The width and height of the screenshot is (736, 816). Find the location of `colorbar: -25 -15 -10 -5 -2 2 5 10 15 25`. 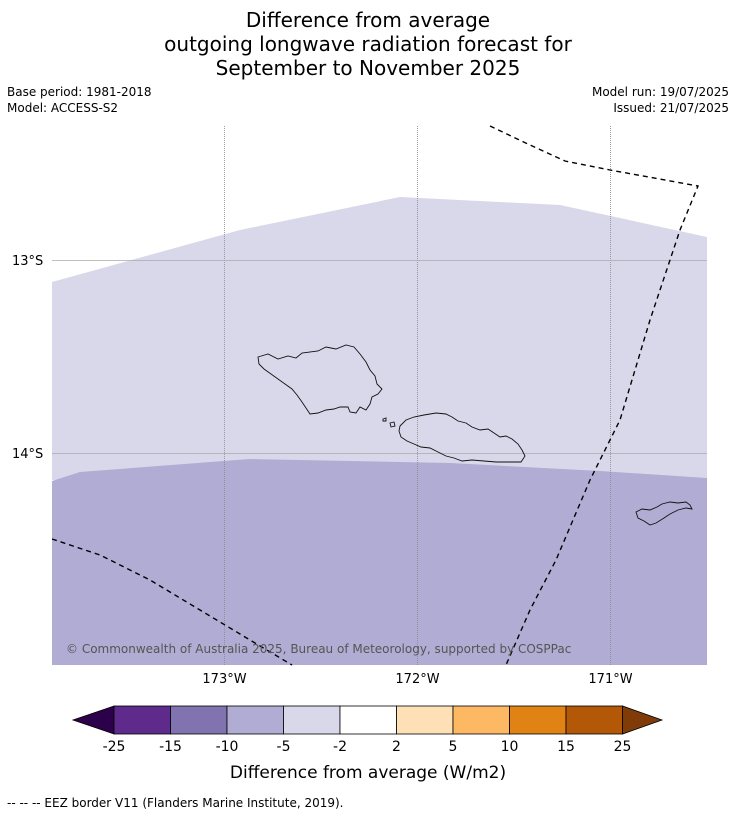

colorbar: -25 -15 -10 -5 -2 2 5 10 15 25 is located at coordinates (367, 730).